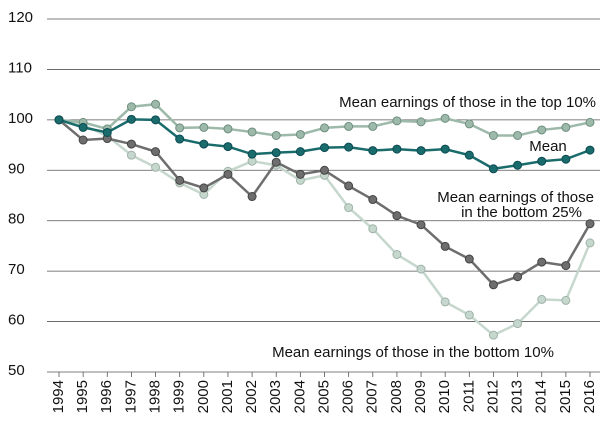  I want to click on y-tick-label: 60, so click(16, 320).